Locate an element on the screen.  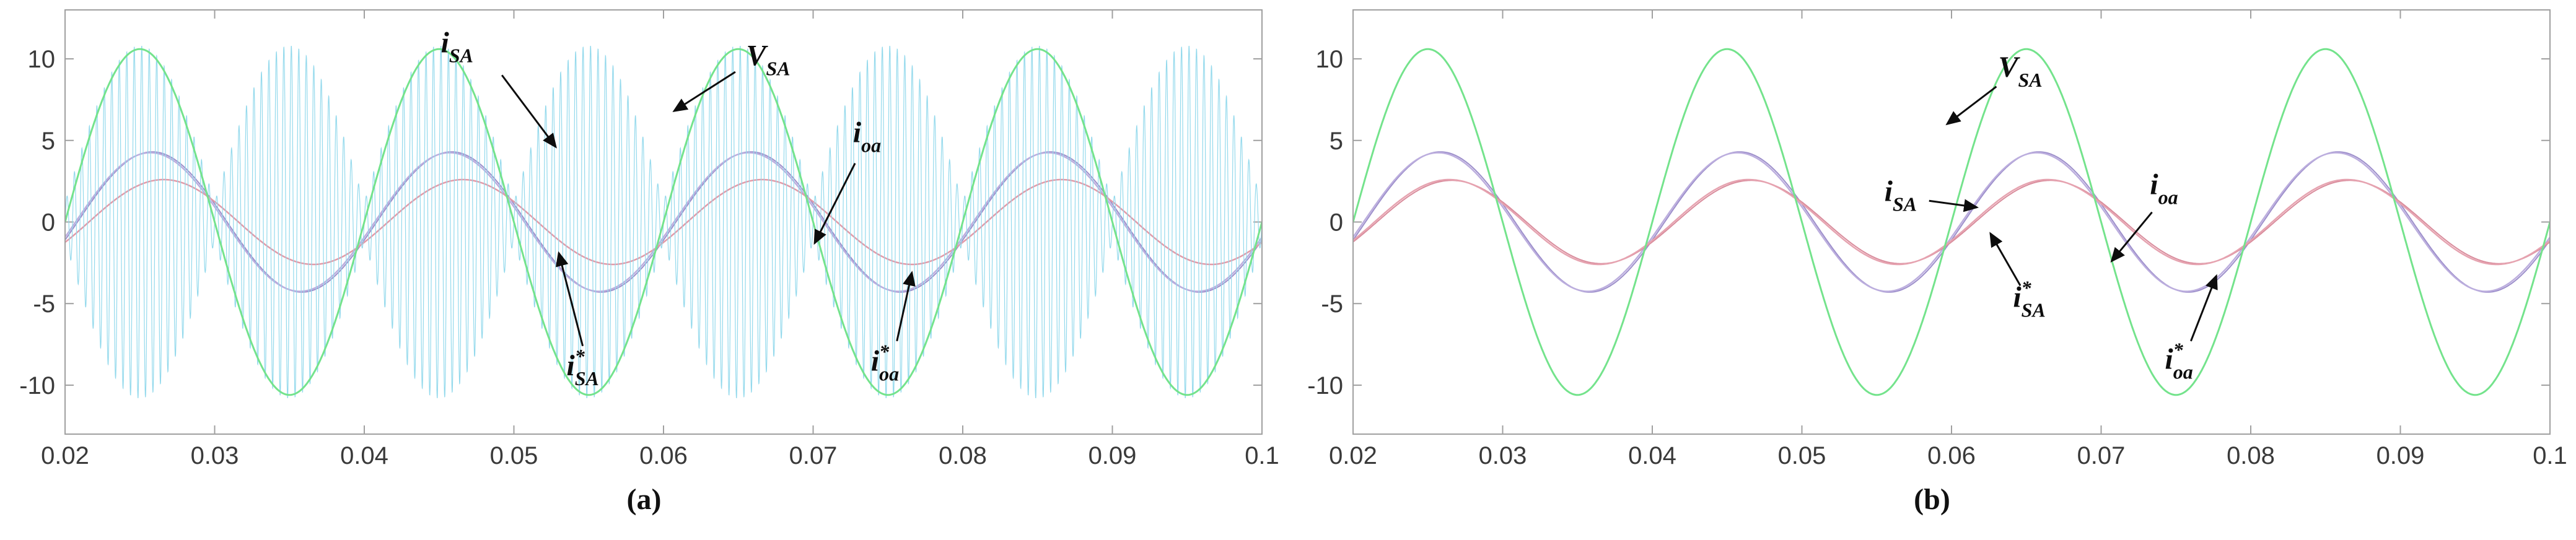
series-i_oa_ref is located at coordinates (663, 222).